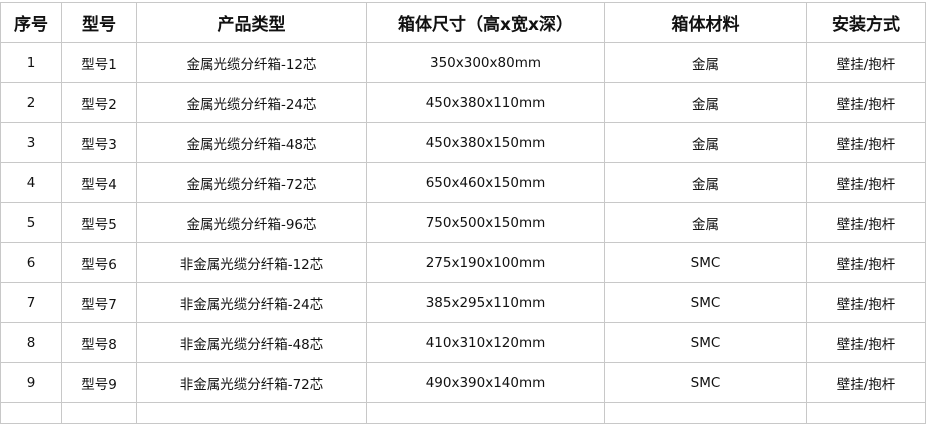 The height and width of the screenshot is (424, 927). What do you see at coordinates (31, 222) in the screenshot?
I see `cell-index: 5` at bounding box center [31, 222].